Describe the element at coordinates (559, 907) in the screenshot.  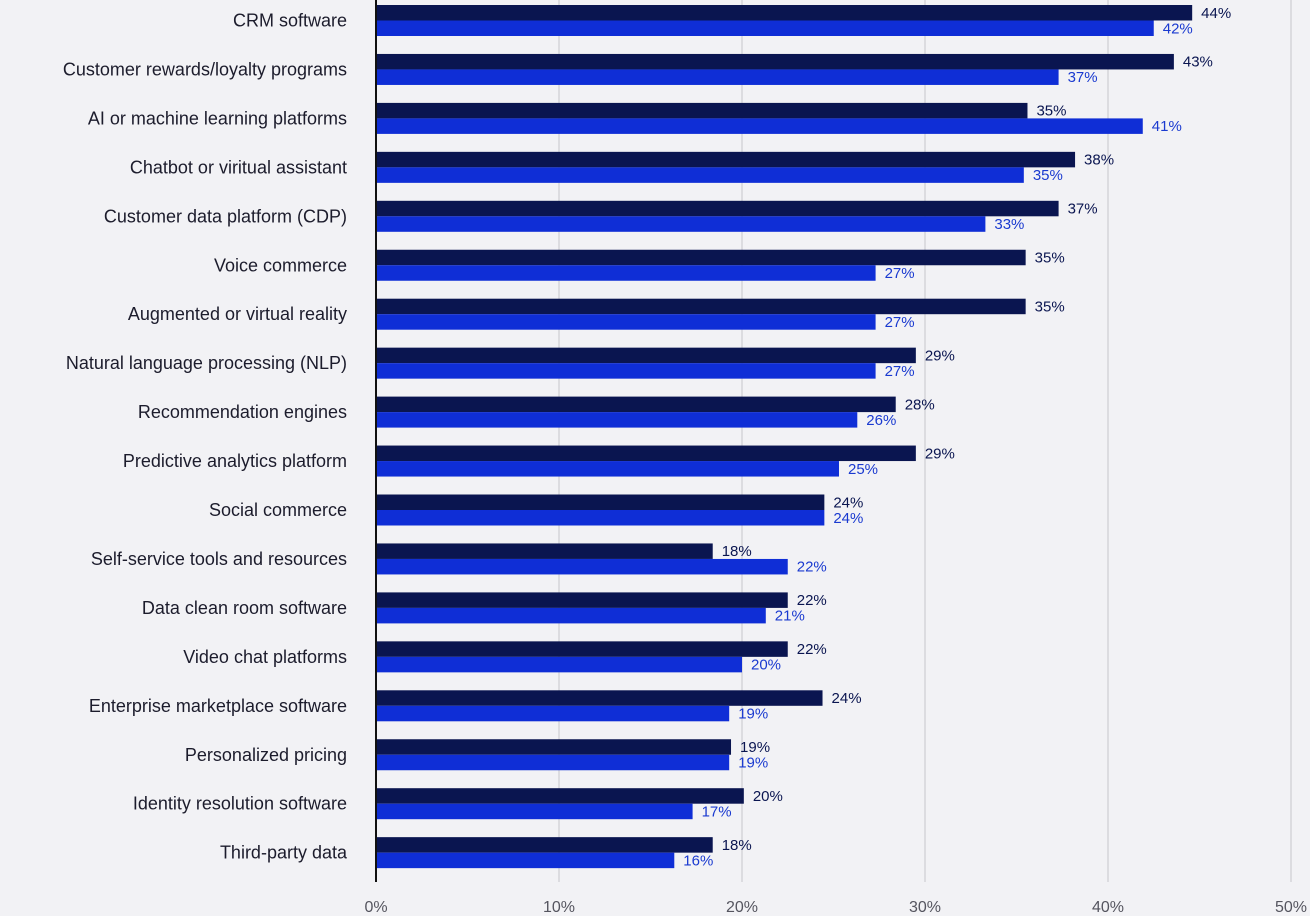
I see `x-tick-label: 10%` at that location.